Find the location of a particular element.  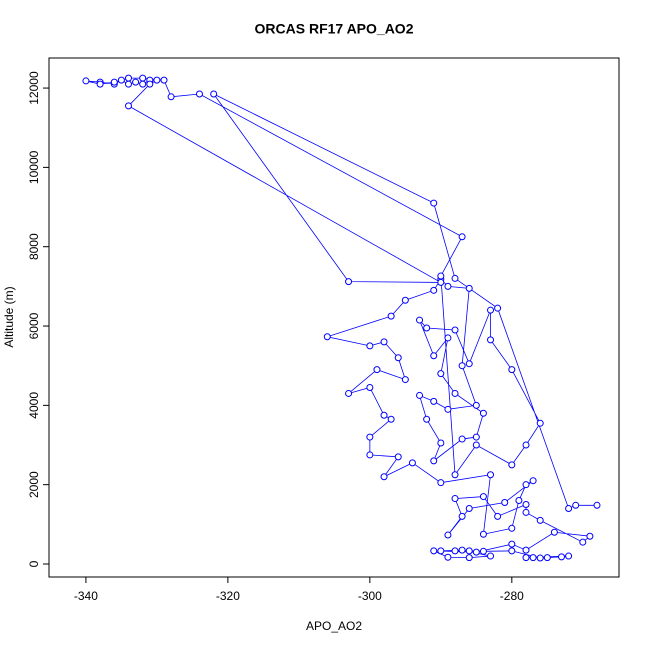

y-tick-label: 0 is located at coordinates (34, 563).